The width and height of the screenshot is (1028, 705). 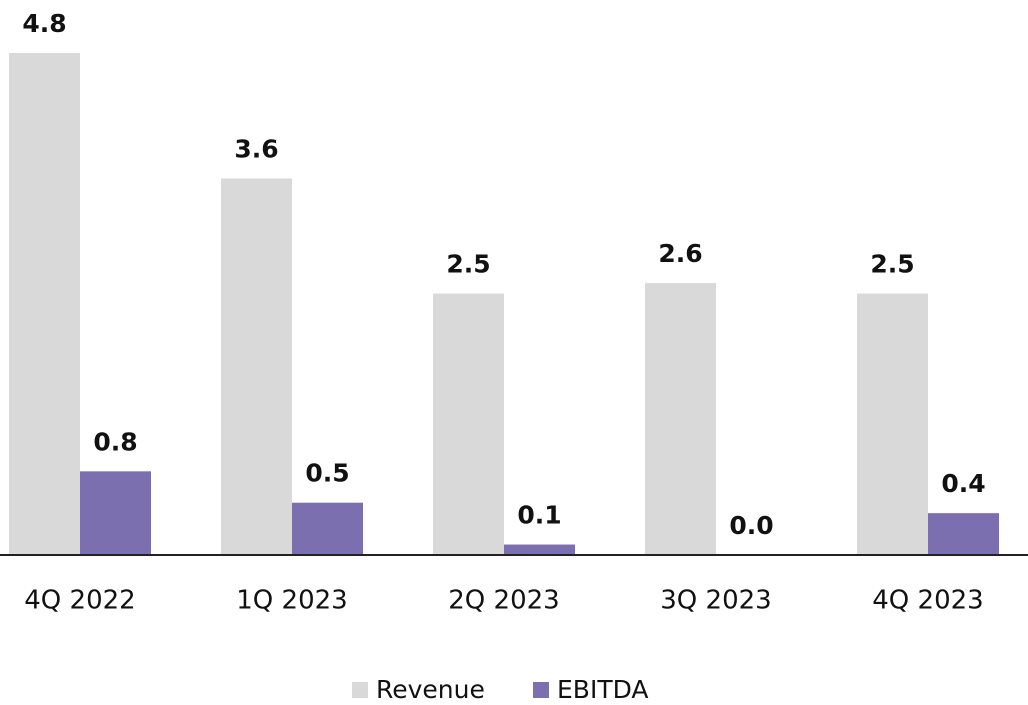 I want to click on x-tick-label: 3Q 2023, so click(x=715, y=601).